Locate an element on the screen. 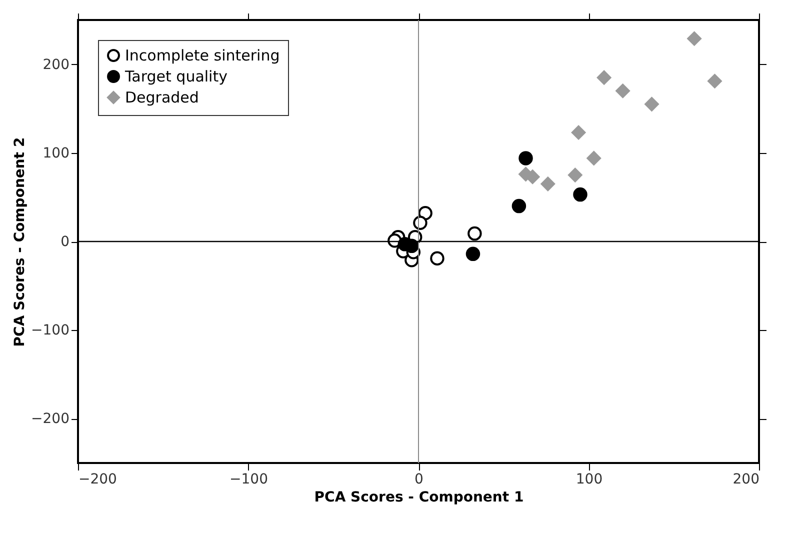 The height and width of the screenshot is (533, 796). y-axis-title: PCA Scores - Component 2 is located at coordinates (20, 242).